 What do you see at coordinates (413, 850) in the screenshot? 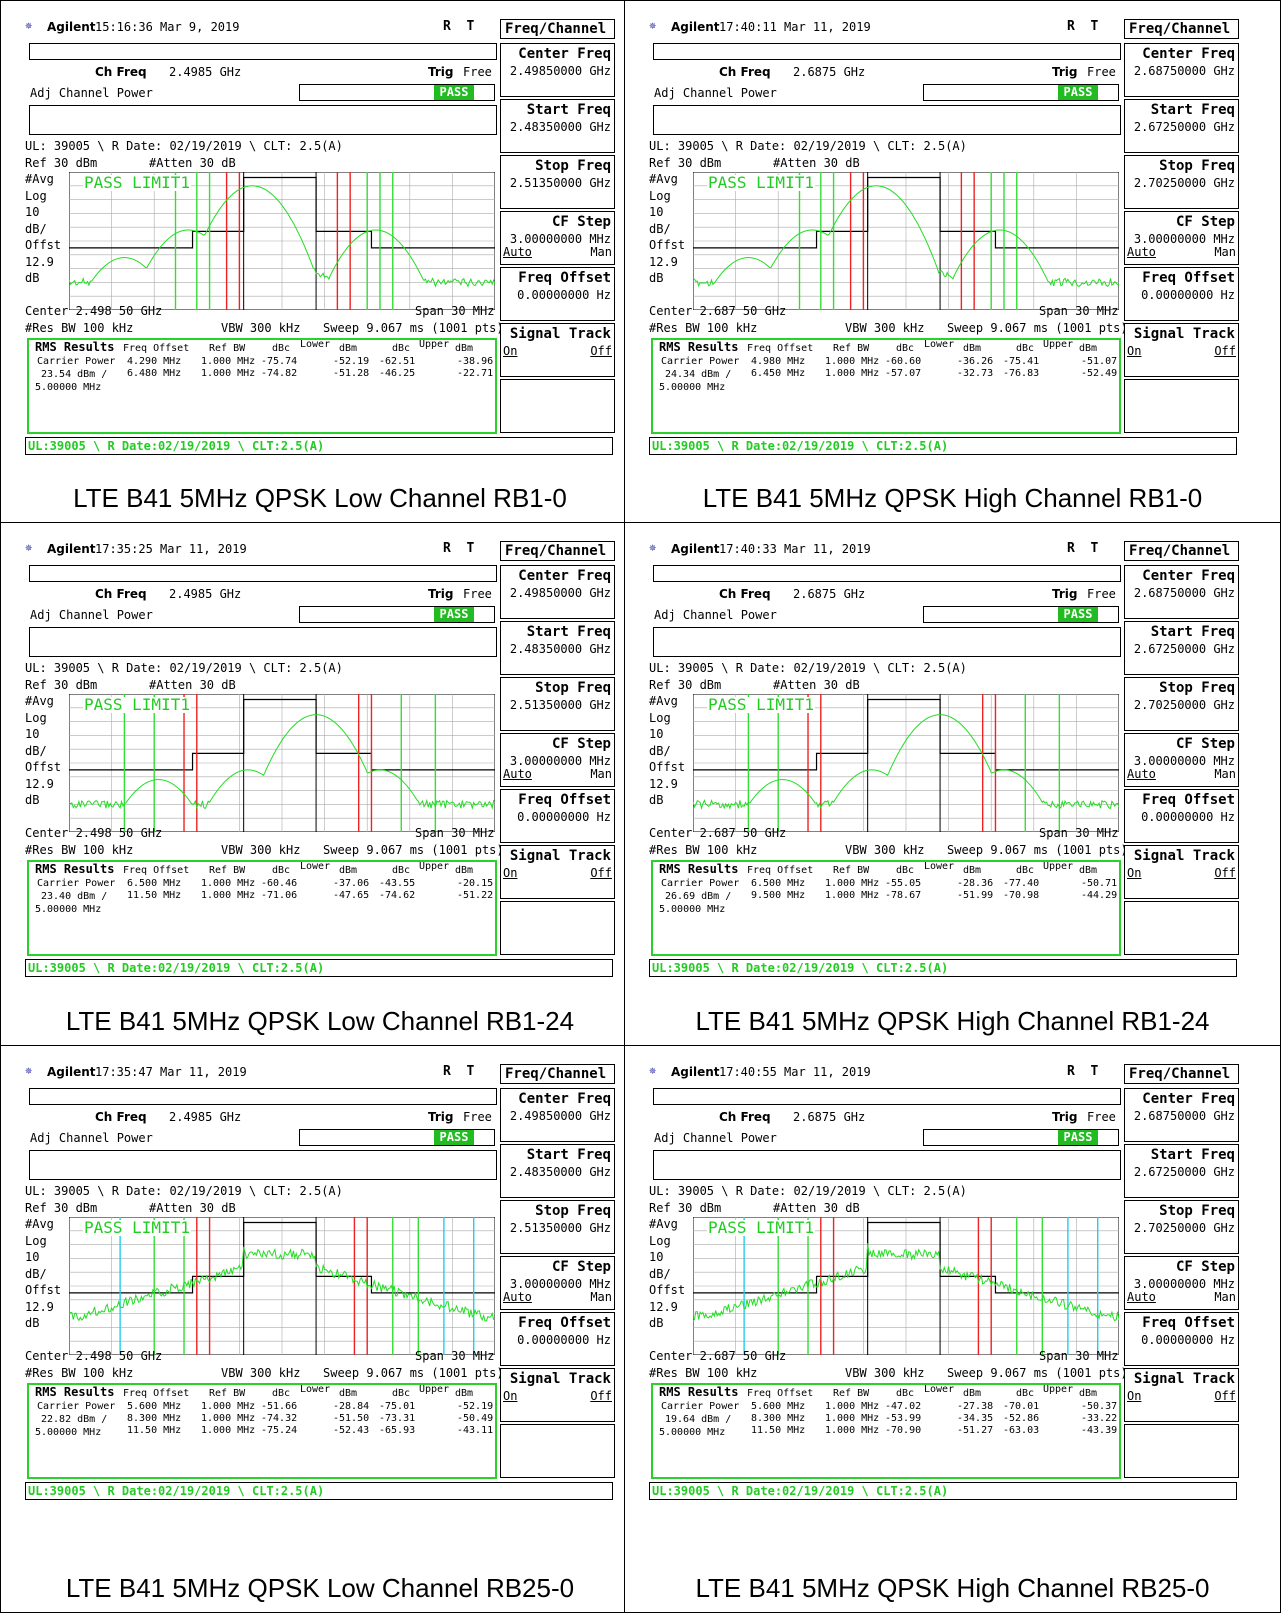
I see `sweep-readout: Sweep 9.067 ms (1001 pts)` at bounding box center [413, 850].